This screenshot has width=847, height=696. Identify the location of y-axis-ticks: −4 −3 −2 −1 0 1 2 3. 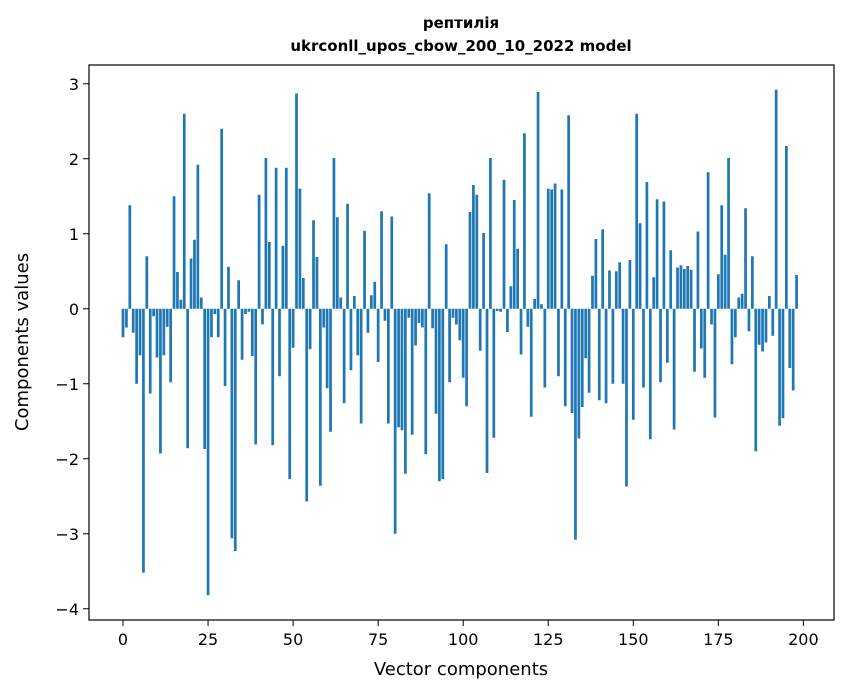
(72, 347).